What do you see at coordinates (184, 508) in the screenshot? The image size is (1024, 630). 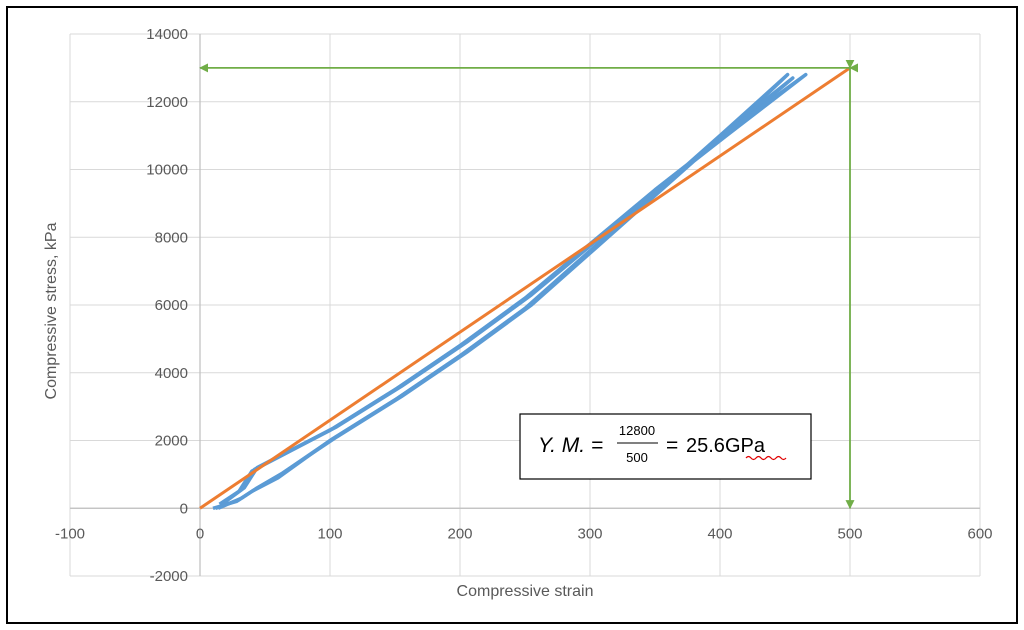 I see `y-tick-label: 0` at bounding box center [184, 508].